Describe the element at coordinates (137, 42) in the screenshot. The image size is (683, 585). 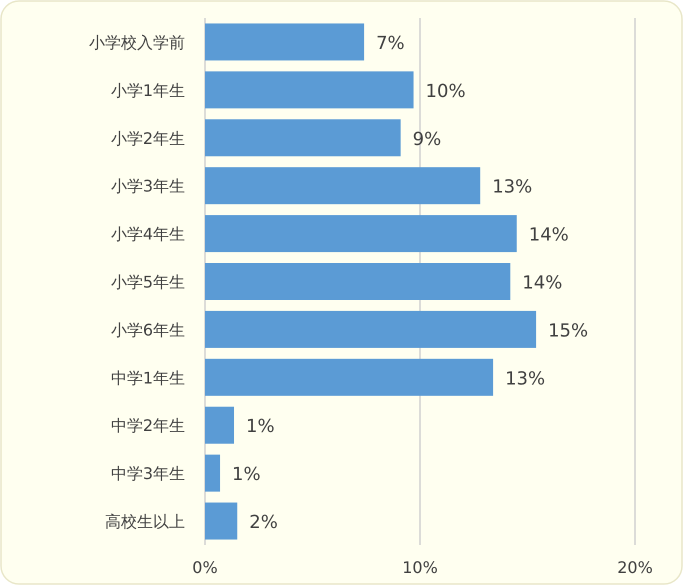
I see `y-tick-label: 小学校入学前` at that location.